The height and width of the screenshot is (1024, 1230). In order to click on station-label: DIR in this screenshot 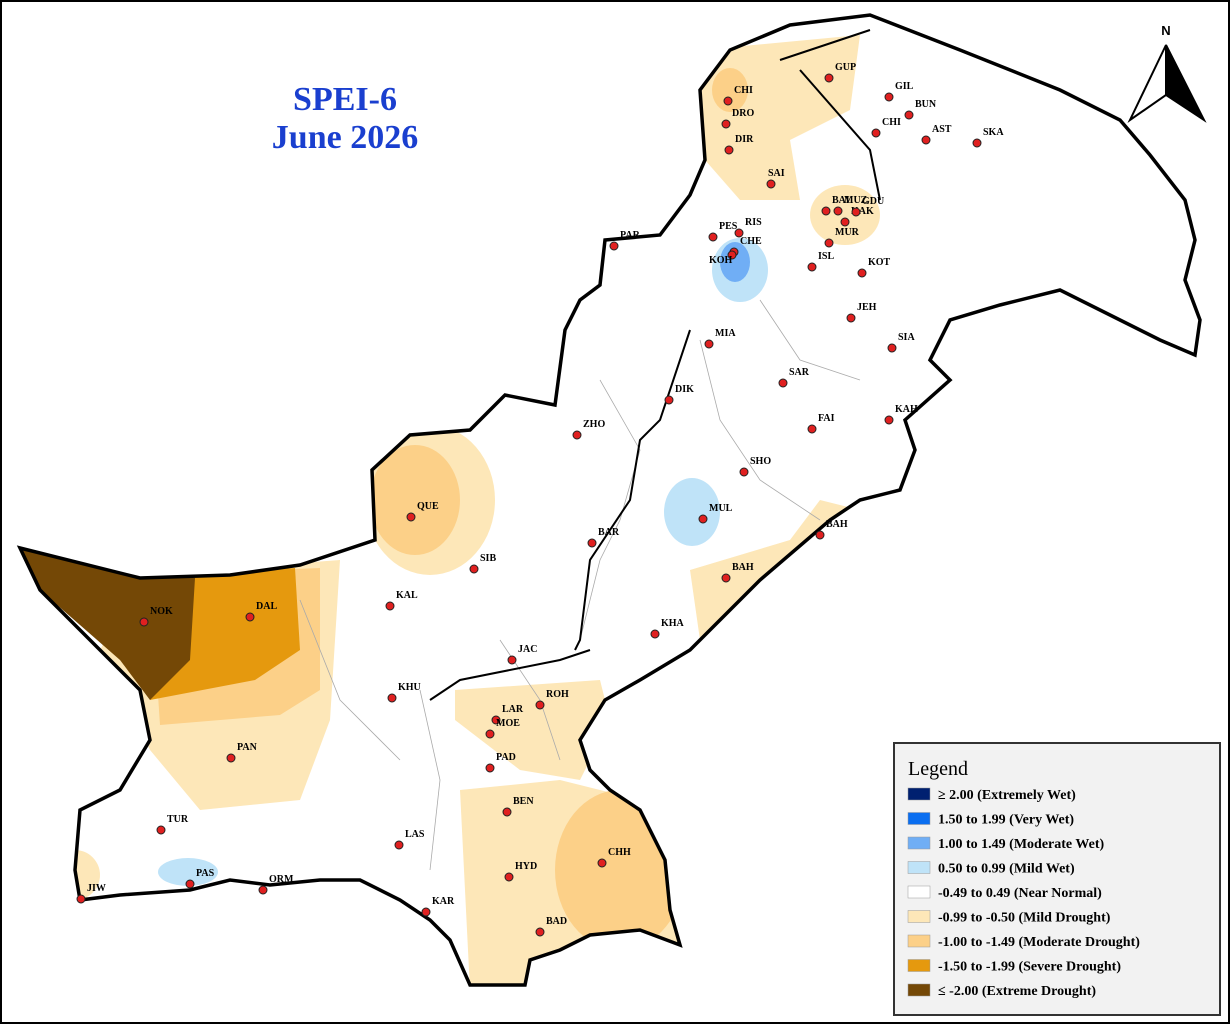, I will do `click(744, 139)`.